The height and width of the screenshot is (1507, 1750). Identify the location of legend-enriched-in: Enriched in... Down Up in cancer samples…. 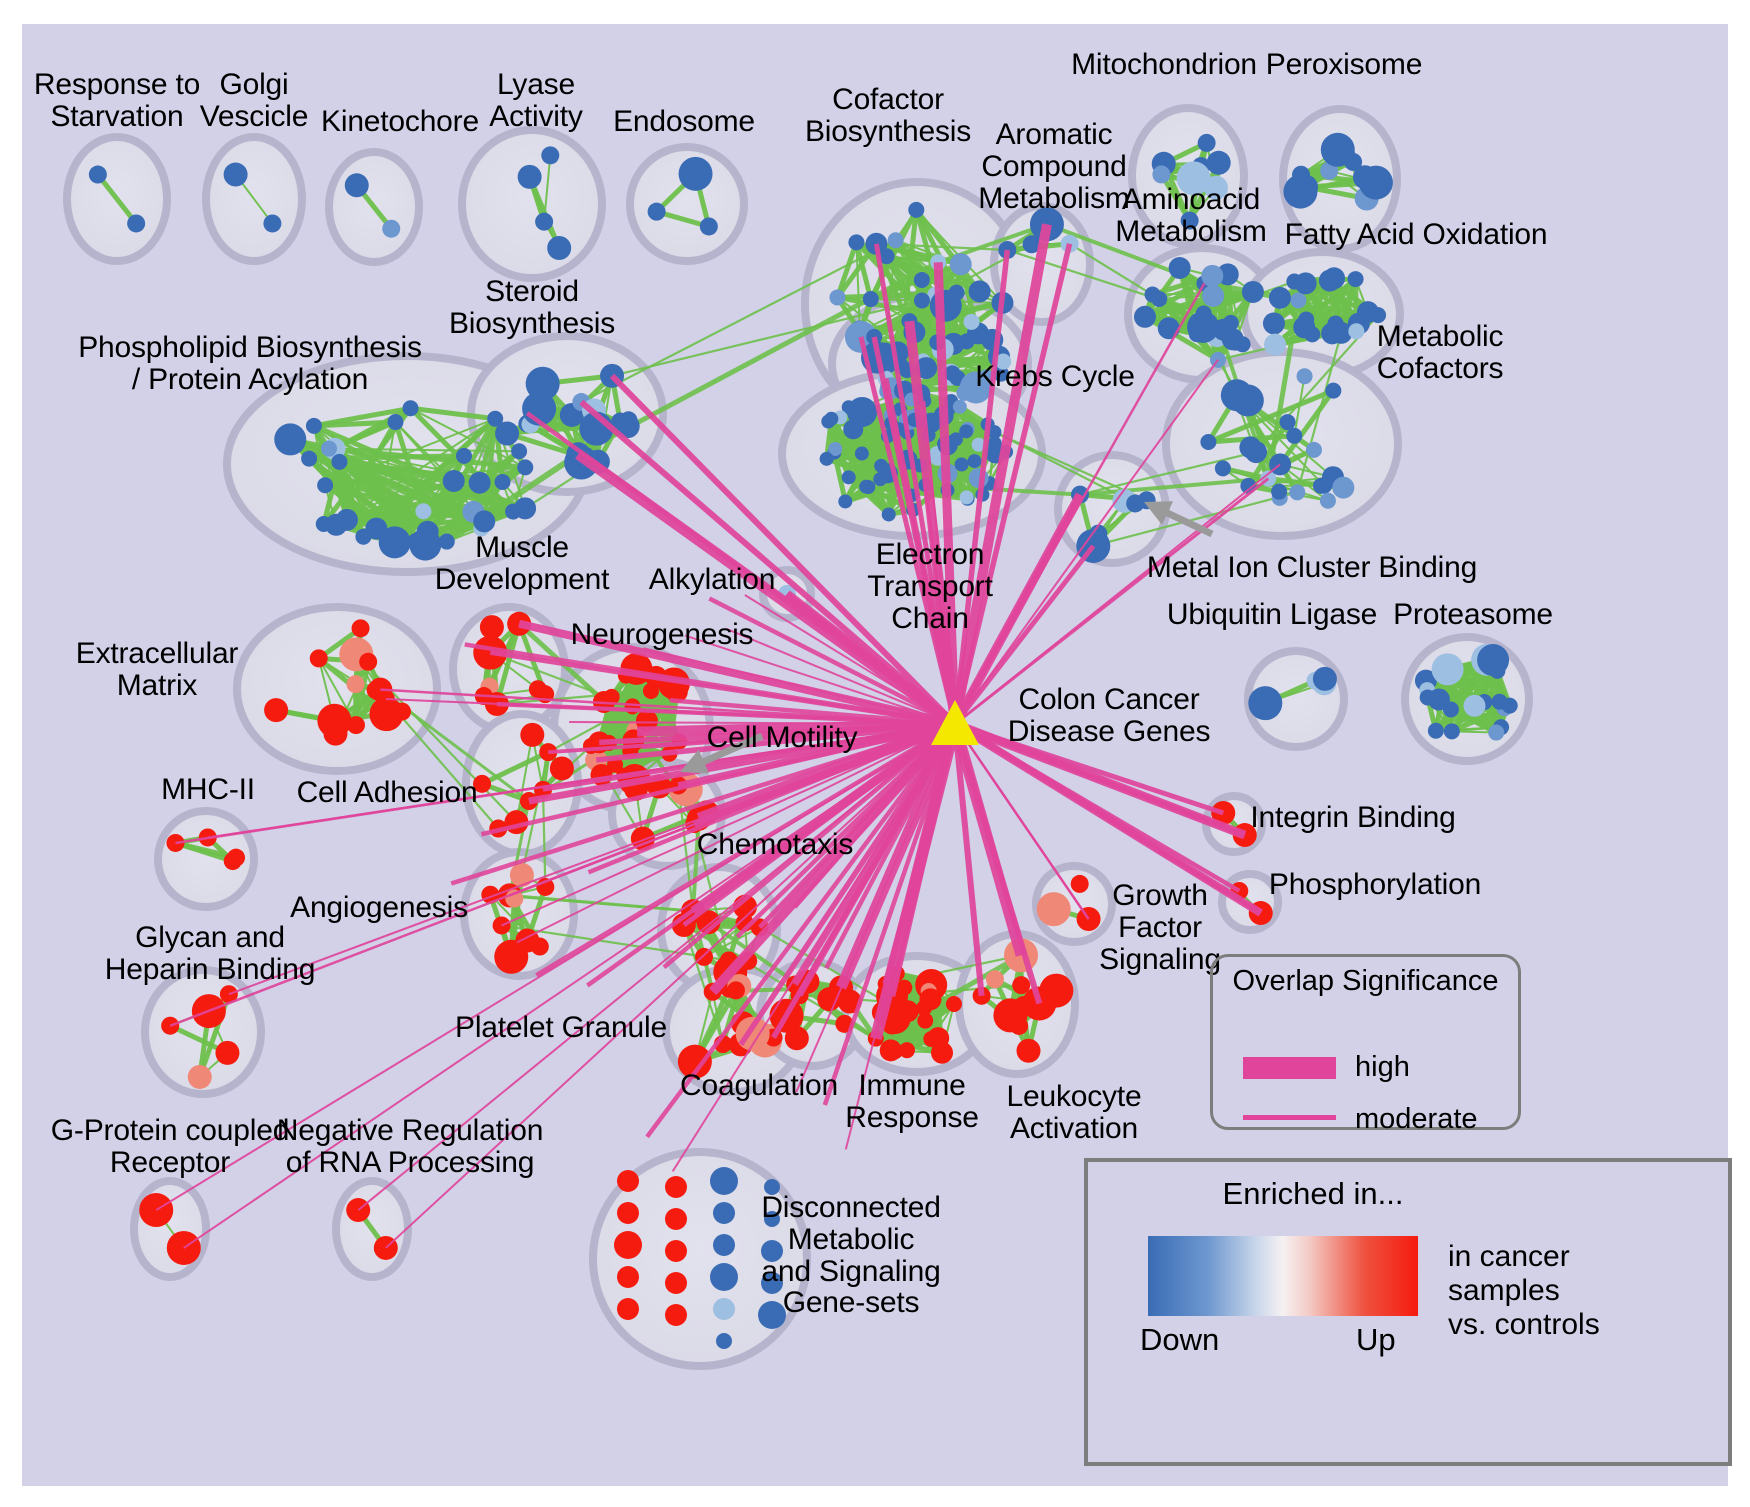
(1408, 1312).